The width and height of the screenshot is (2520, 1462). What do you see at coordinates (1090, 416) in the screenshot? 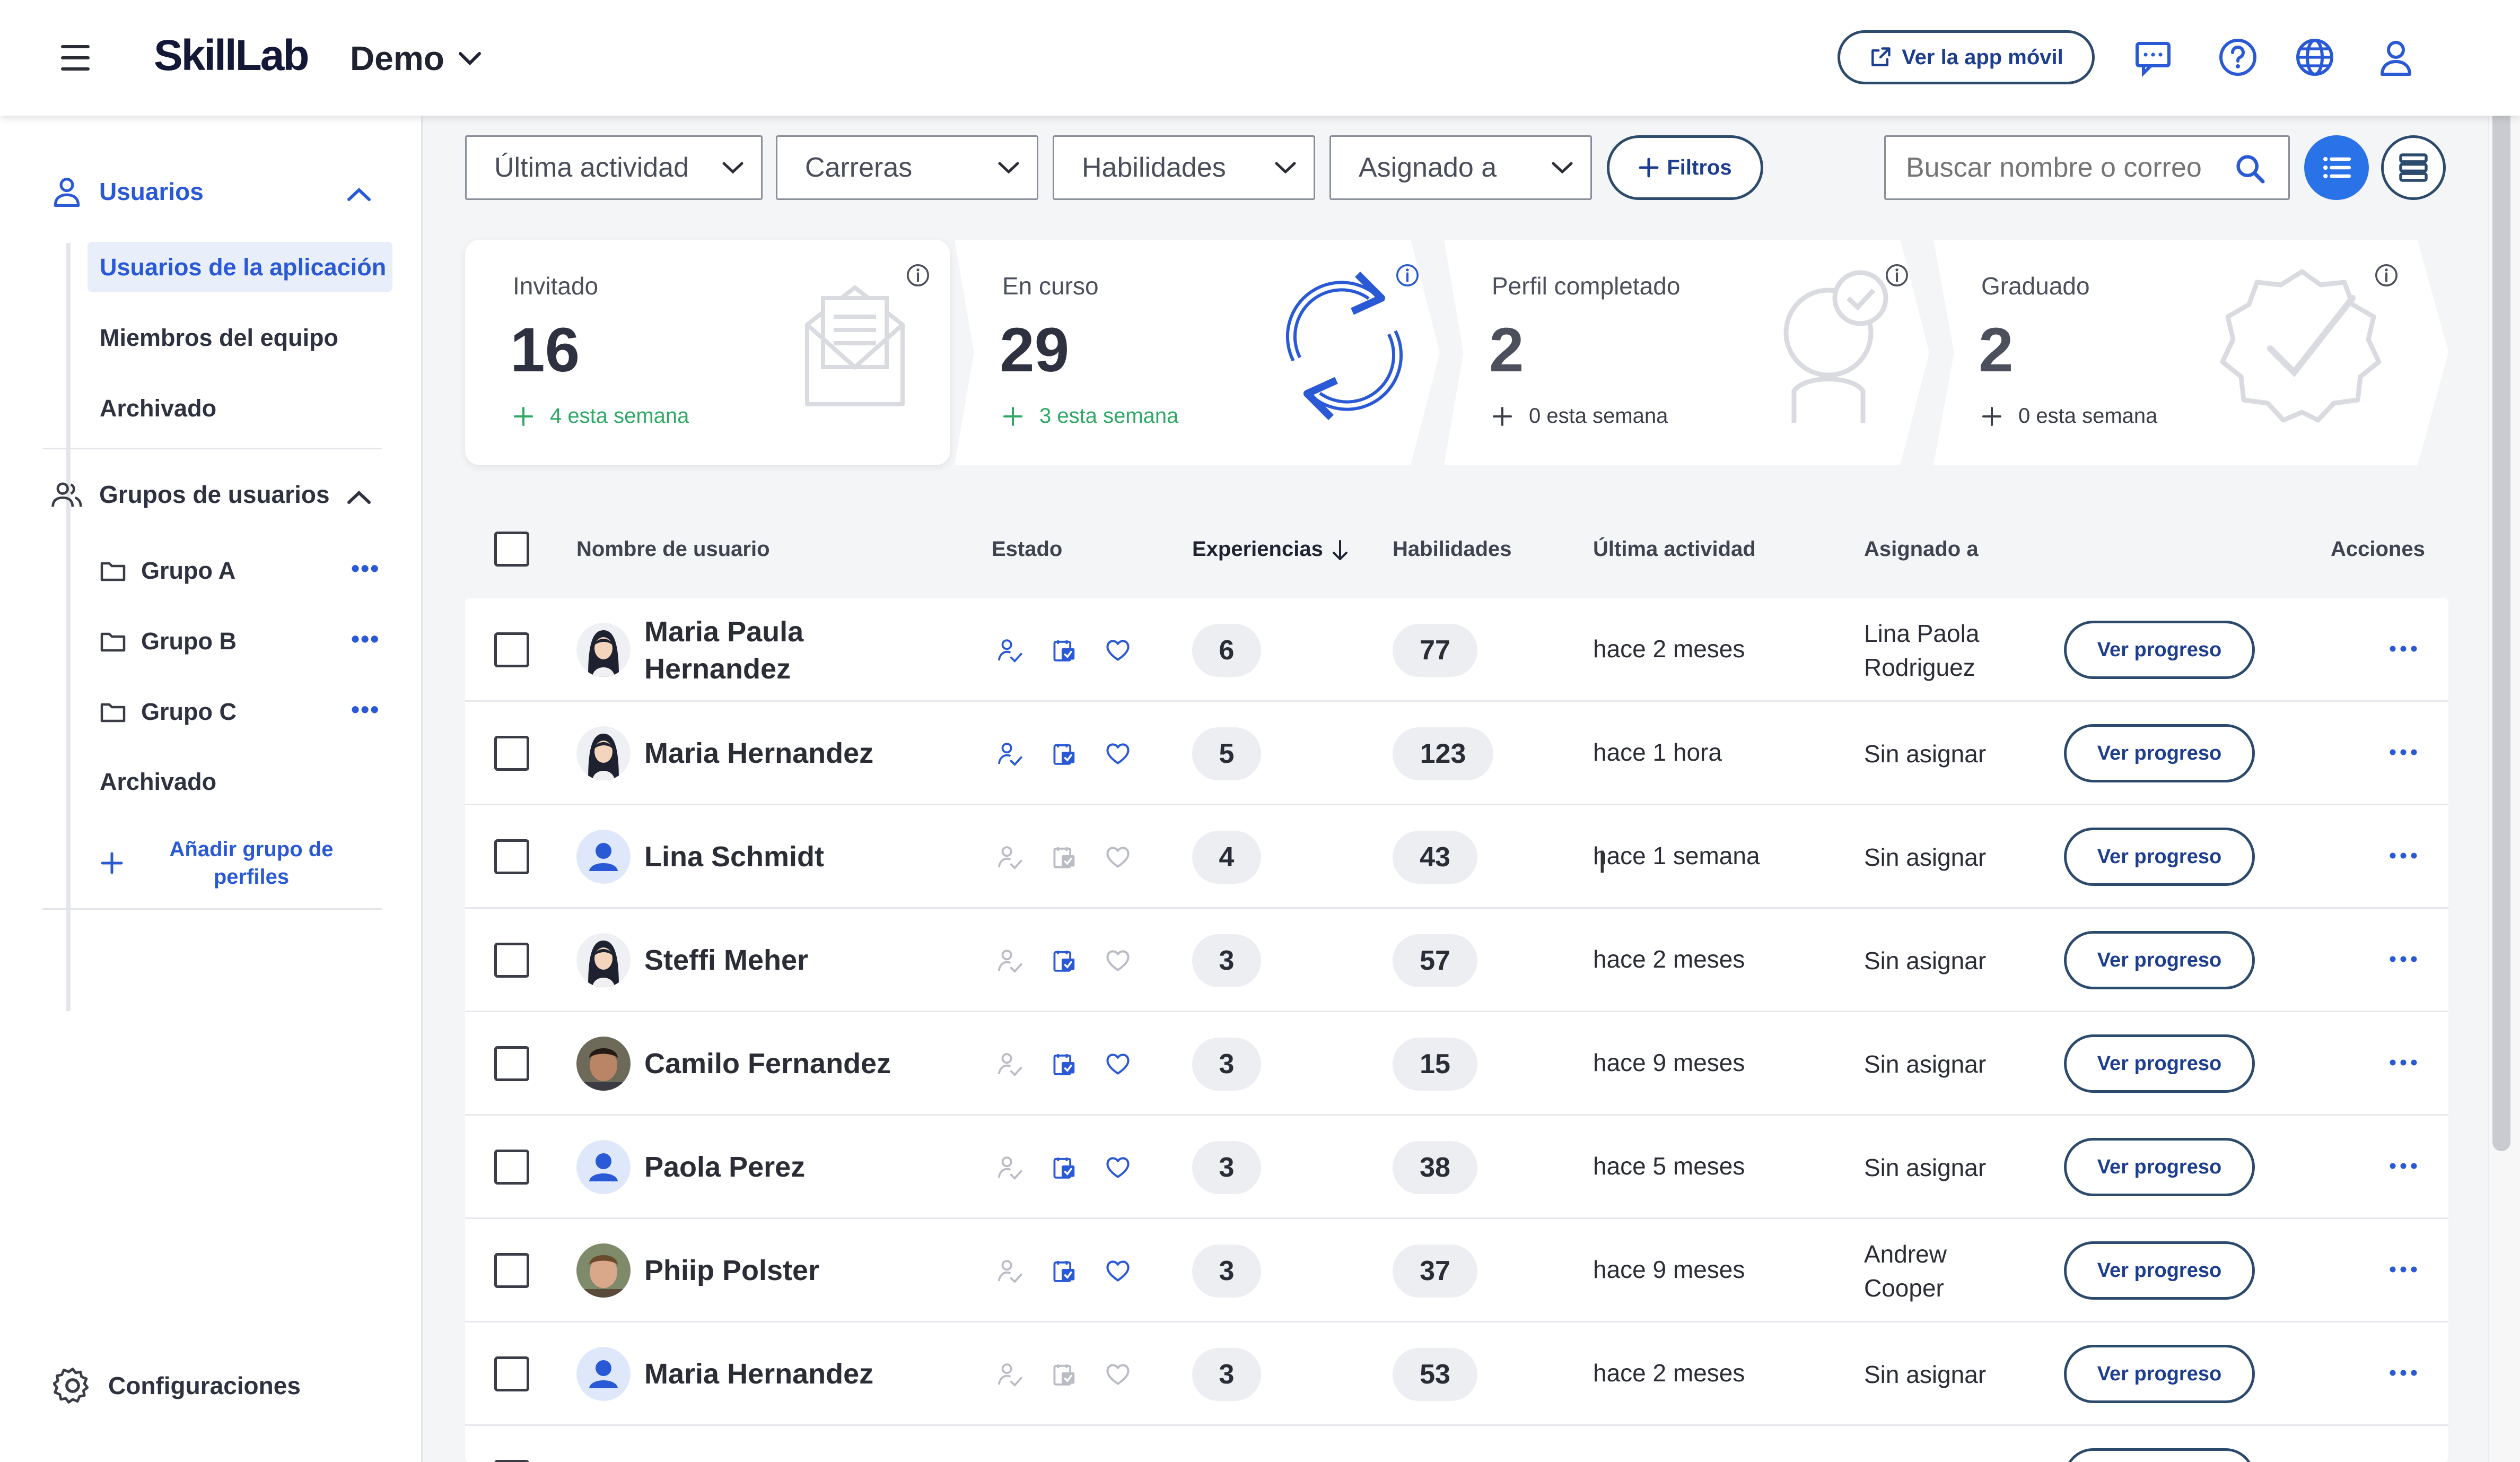
I see `stat-week: 3 esta semana` at bounding box center [1090, 416].